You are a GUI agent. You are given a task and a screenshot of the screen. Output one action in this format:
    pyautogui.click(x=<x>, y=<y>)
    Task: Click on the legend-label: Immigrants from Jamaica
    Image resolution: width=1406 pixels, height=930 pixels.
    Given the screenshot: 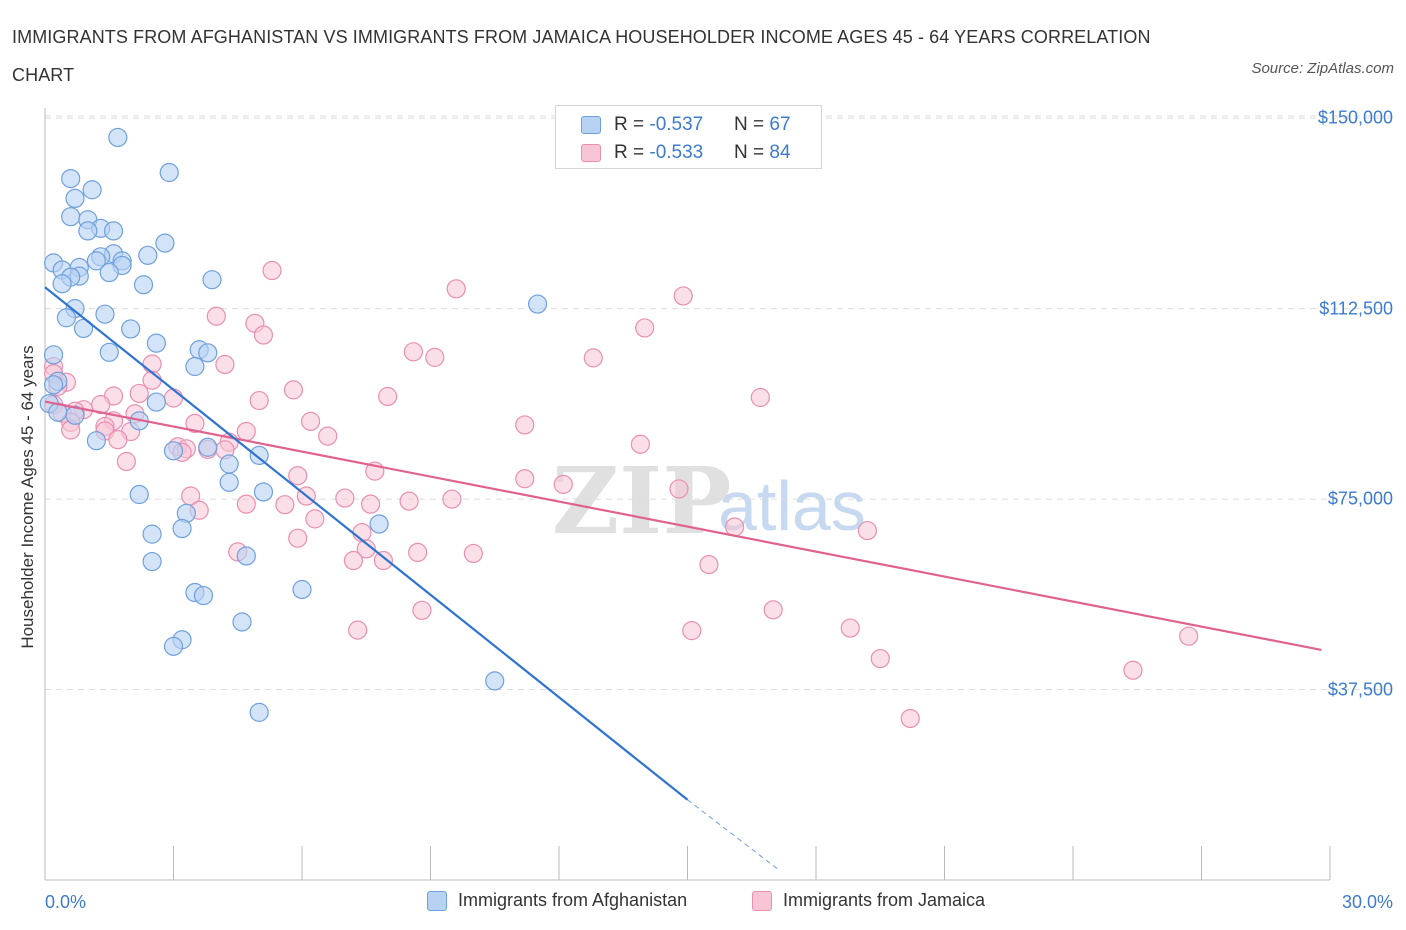 What is the action you would take?
    pyautogui.click(x=884, y=900)
    